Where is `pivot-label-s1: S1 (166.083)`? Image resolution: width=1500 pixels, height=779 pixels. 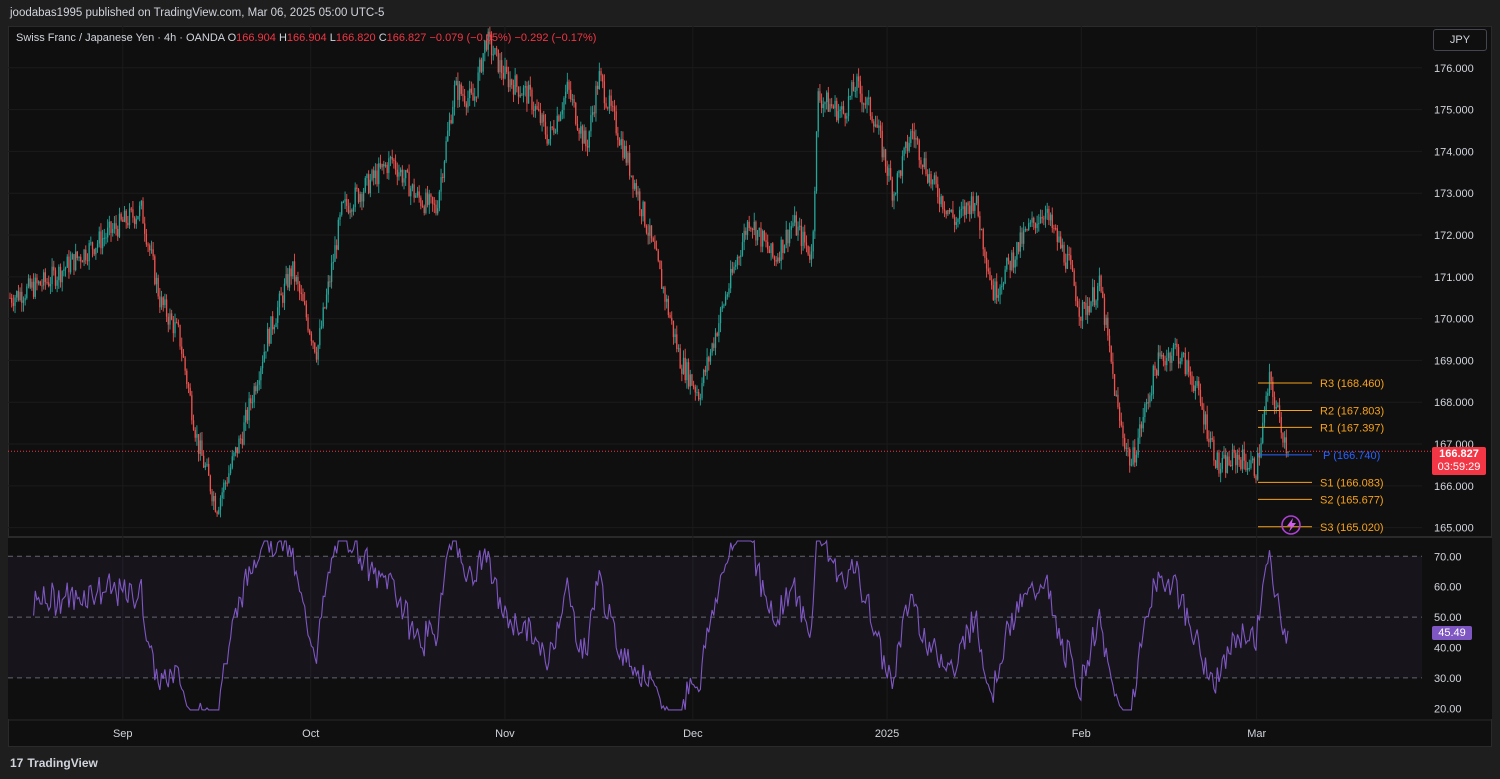 pivot-label-s1: S1 (166.083) is located at coordinates (1352, 483).